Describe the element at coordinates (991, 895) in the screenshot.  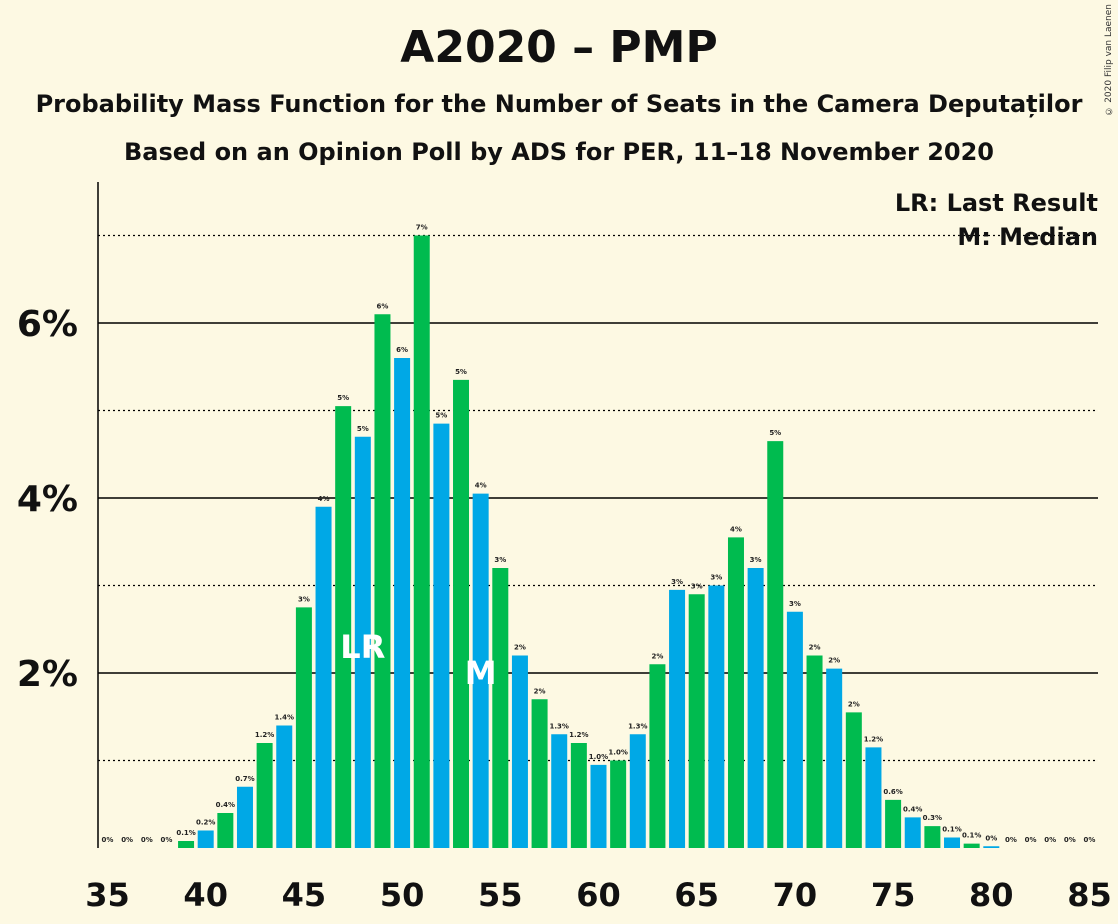
I see `x-tick-label: 80` at that location.